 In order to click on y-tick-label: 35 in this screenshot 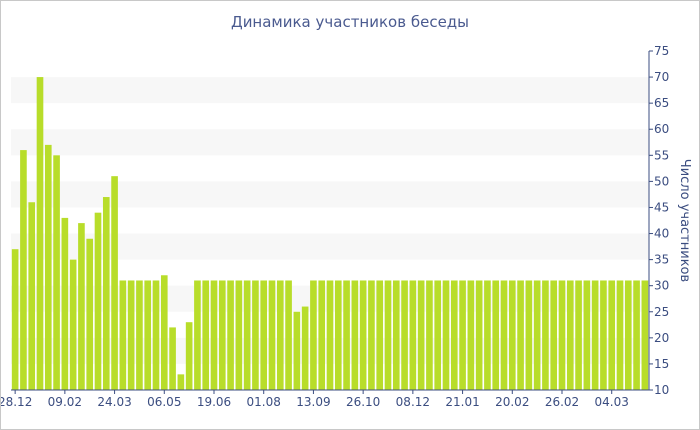, I will do `click(661, 260)`.